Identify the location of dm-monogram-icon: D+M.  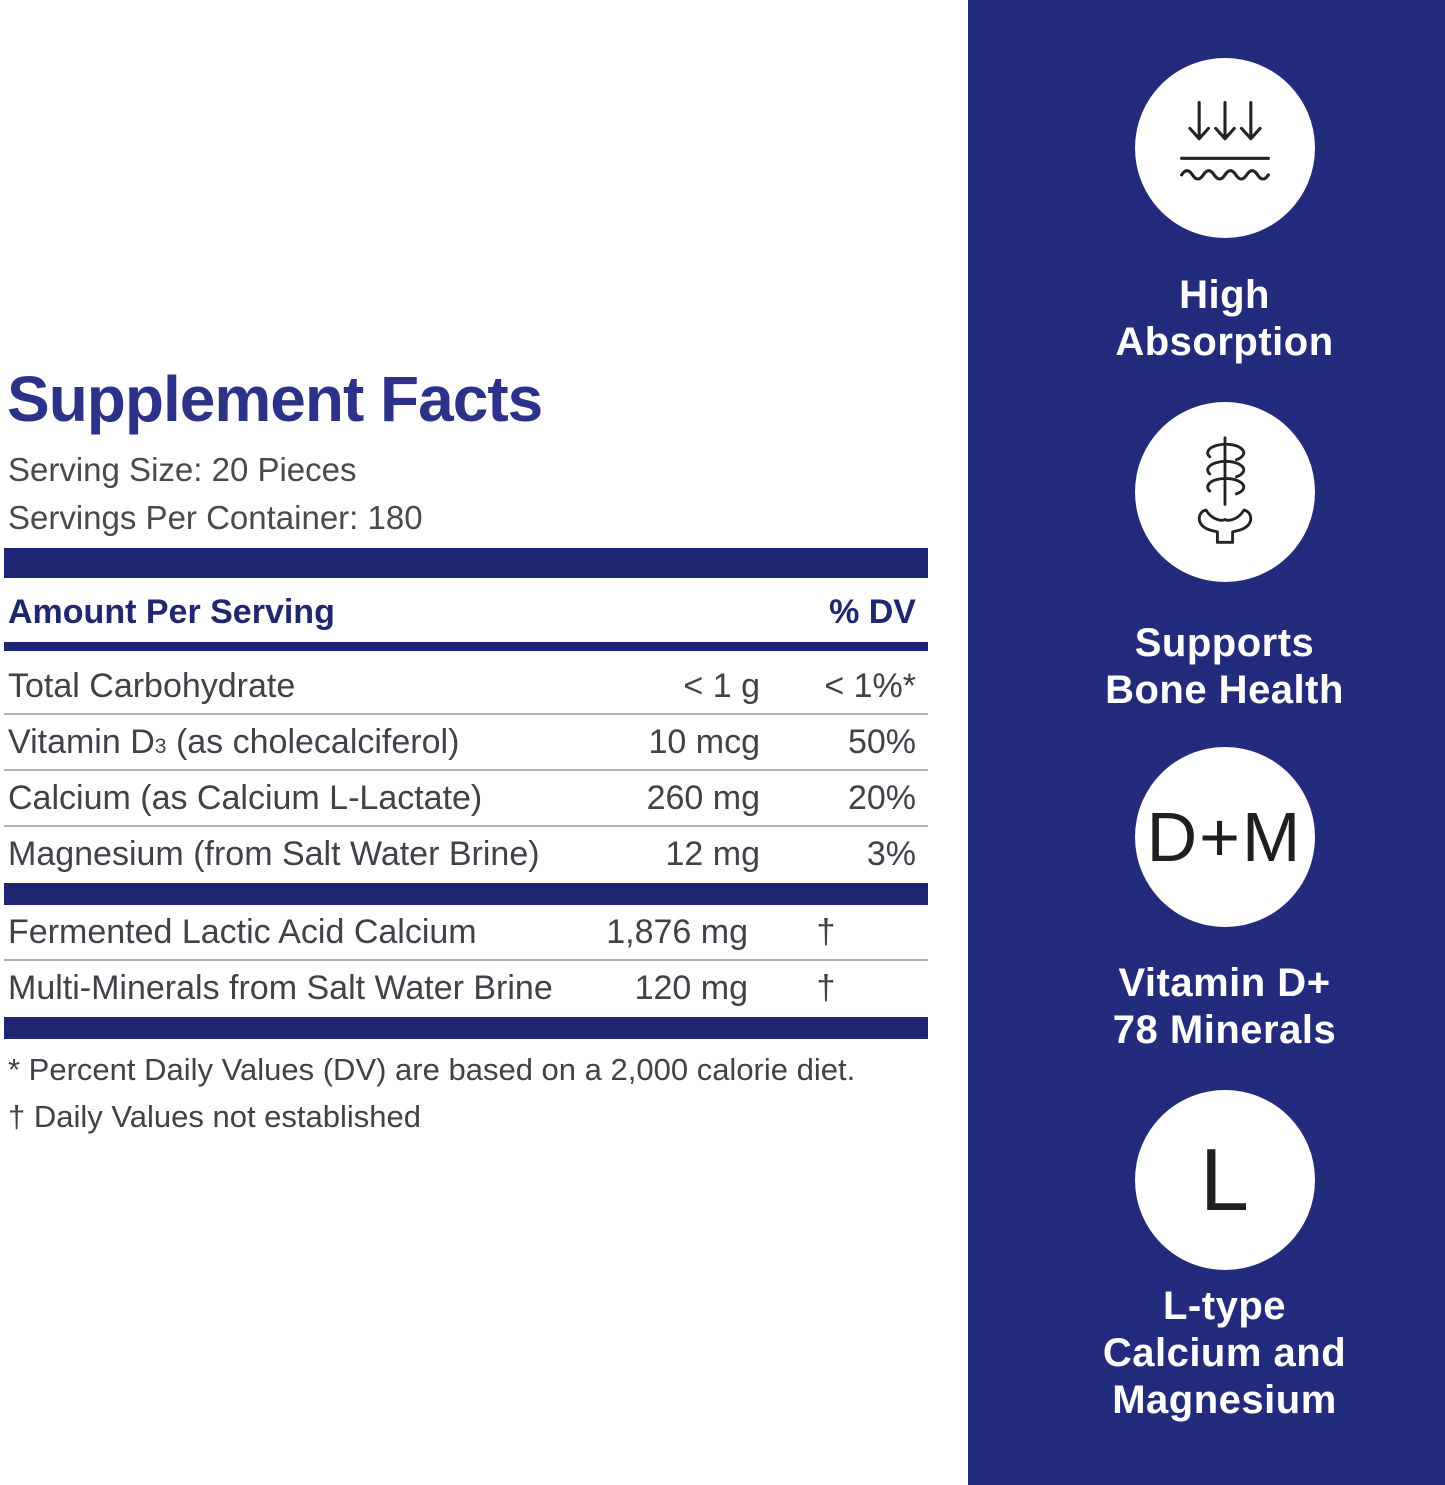
(1224, 837).